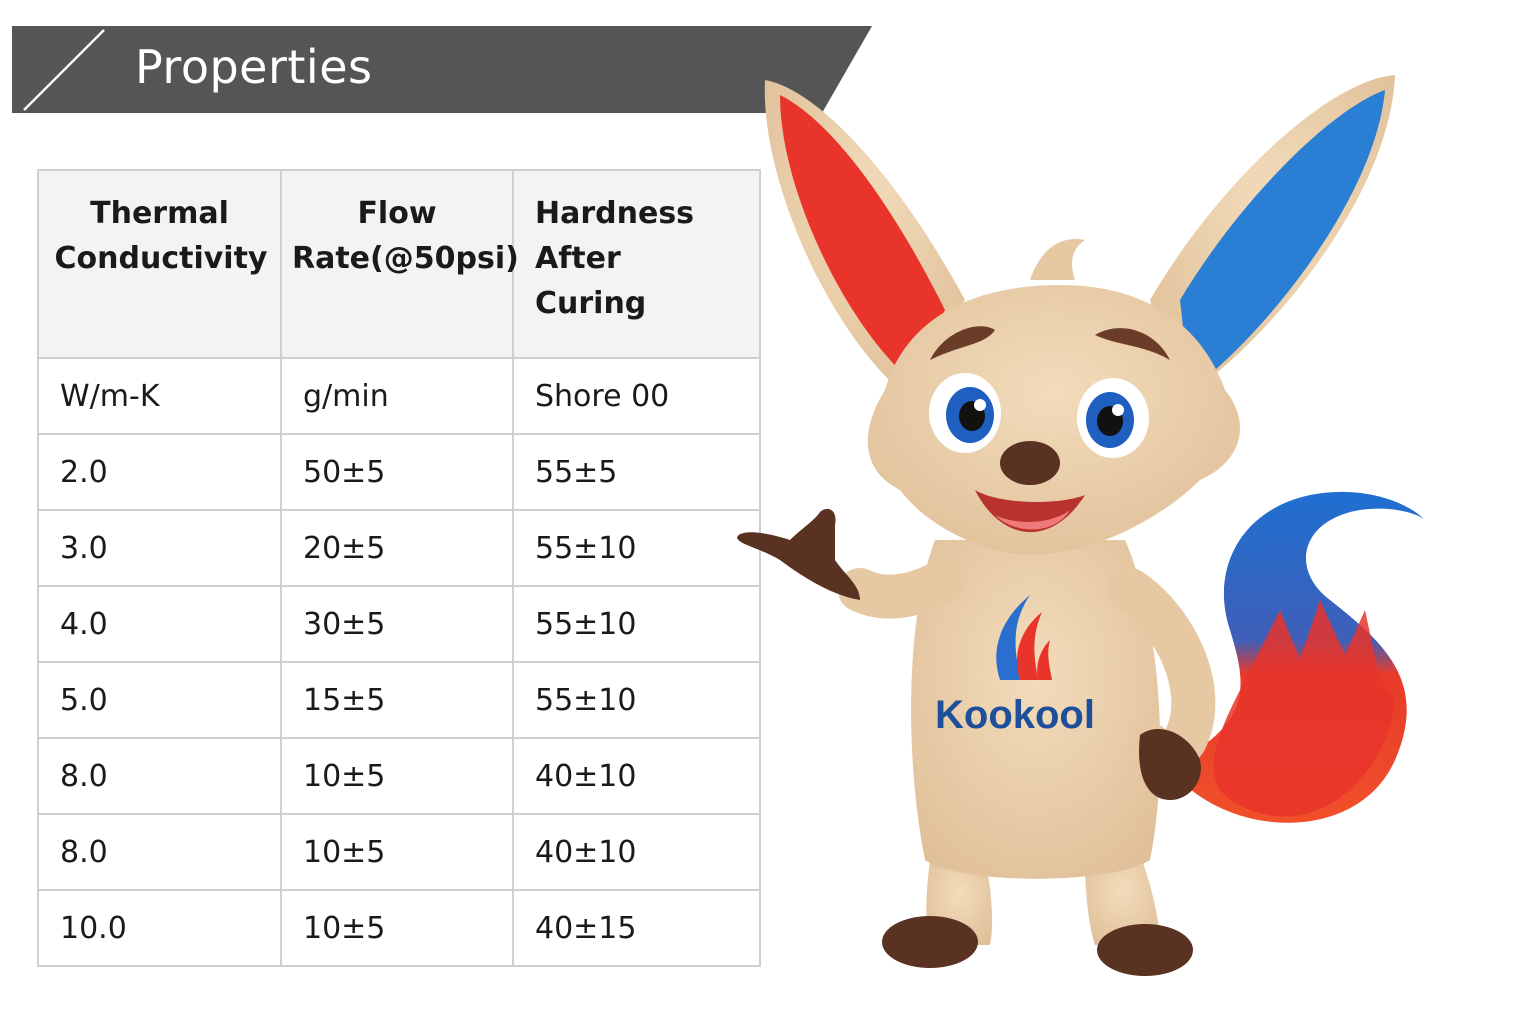  Describe the element at coordinates (159, 928) in the screenshot. I see `table-cell: 10.0` at that location.